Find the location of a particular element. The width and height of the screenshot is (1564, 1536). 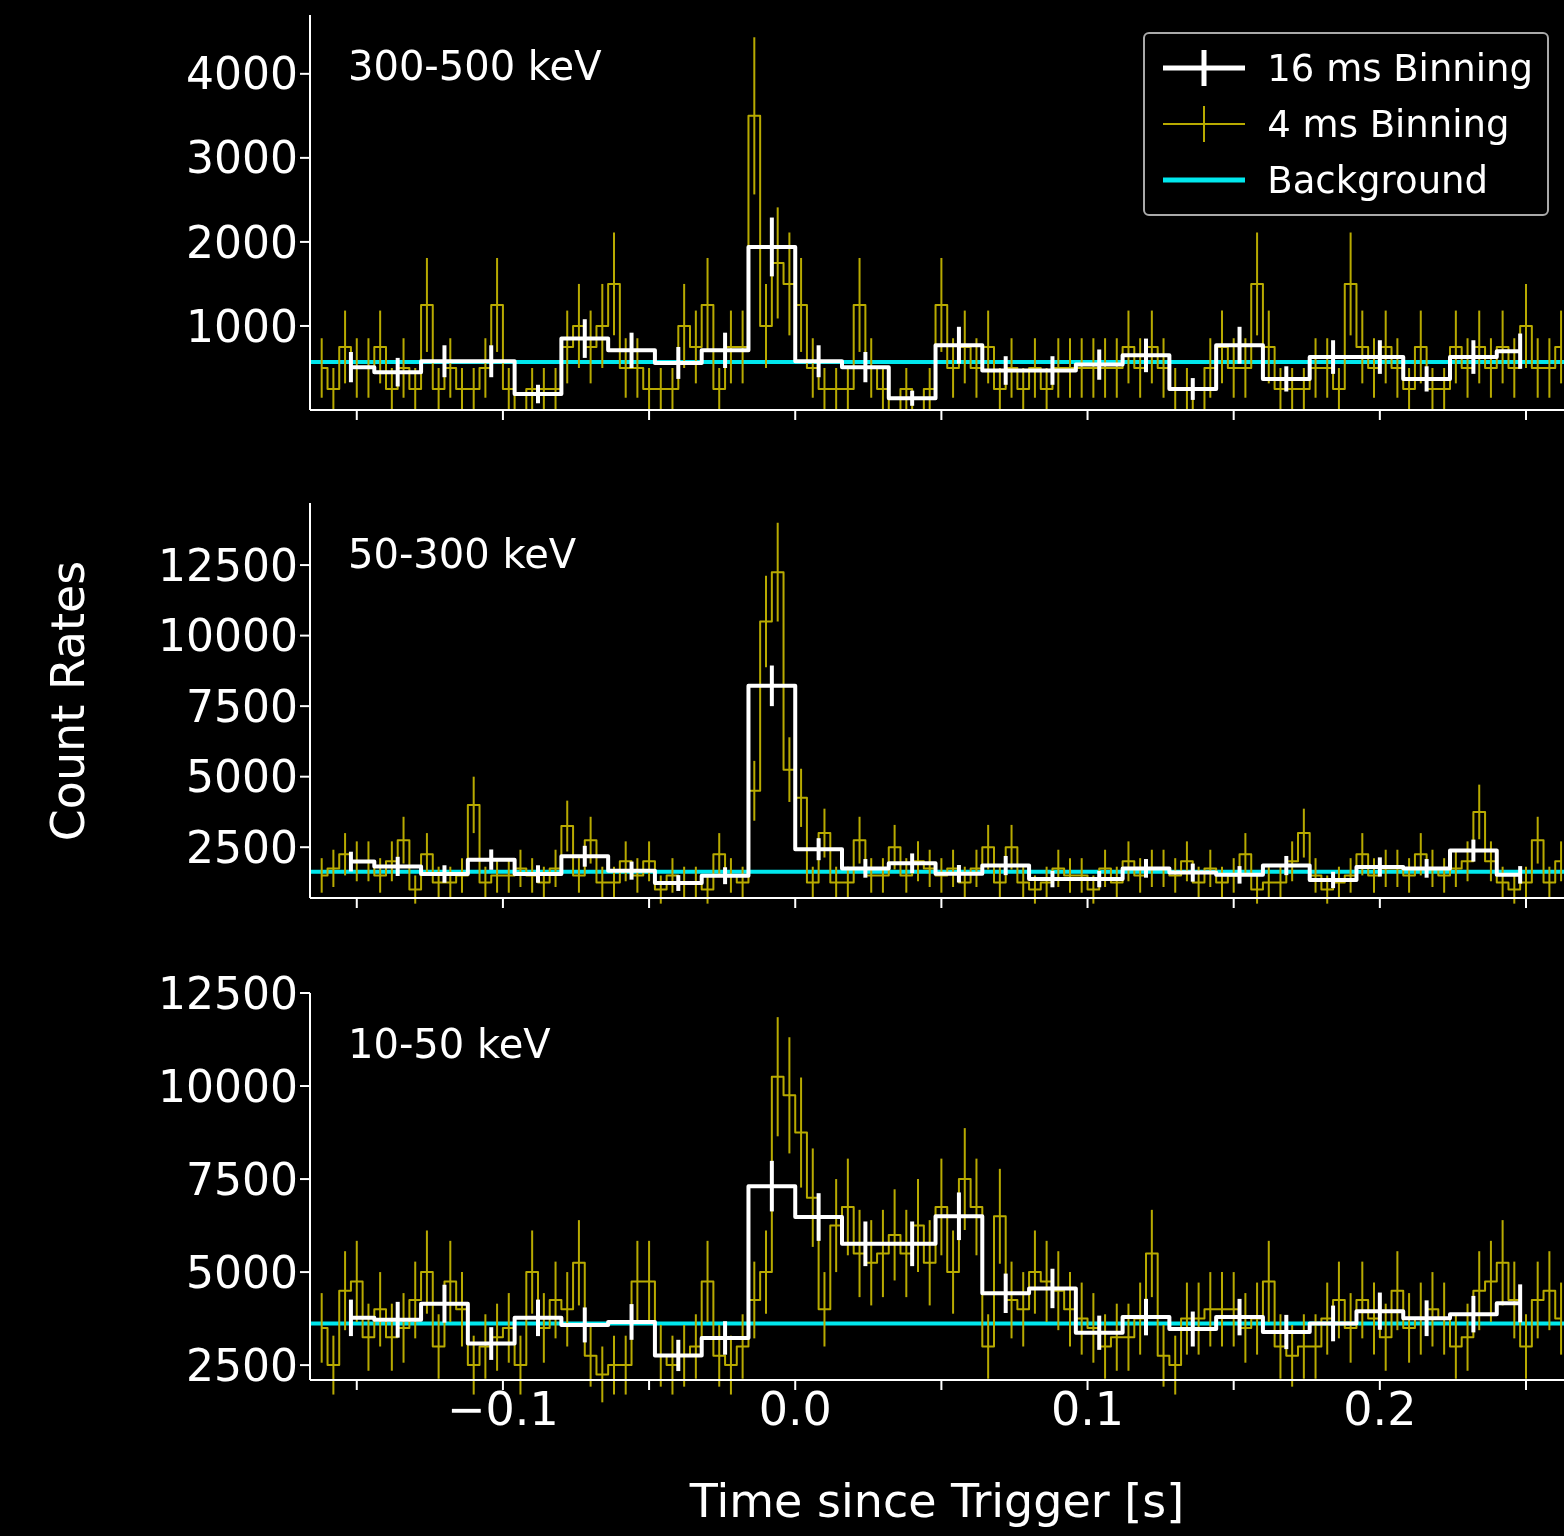

annotation: 50-300 keV is located at coordinates (462, 554).